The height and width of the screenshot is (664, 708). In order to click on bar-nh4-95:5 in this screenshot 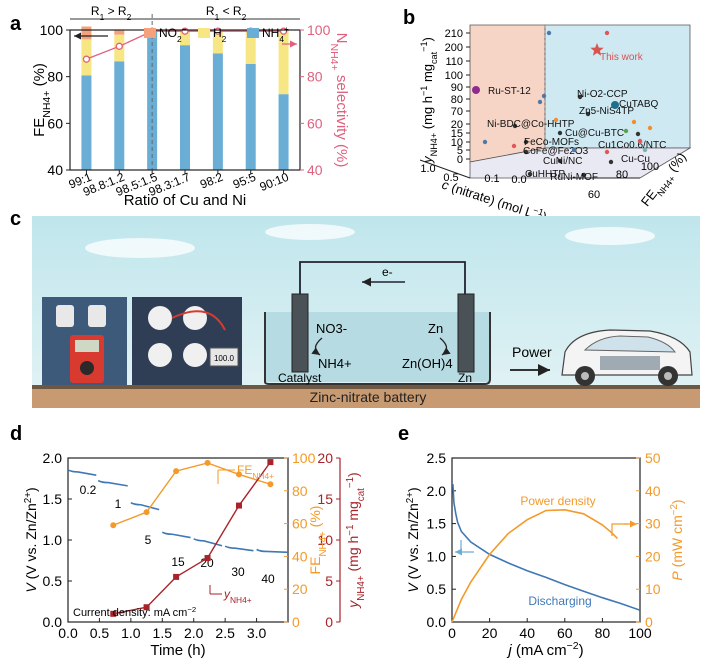, I will do `click(250, 117)`.